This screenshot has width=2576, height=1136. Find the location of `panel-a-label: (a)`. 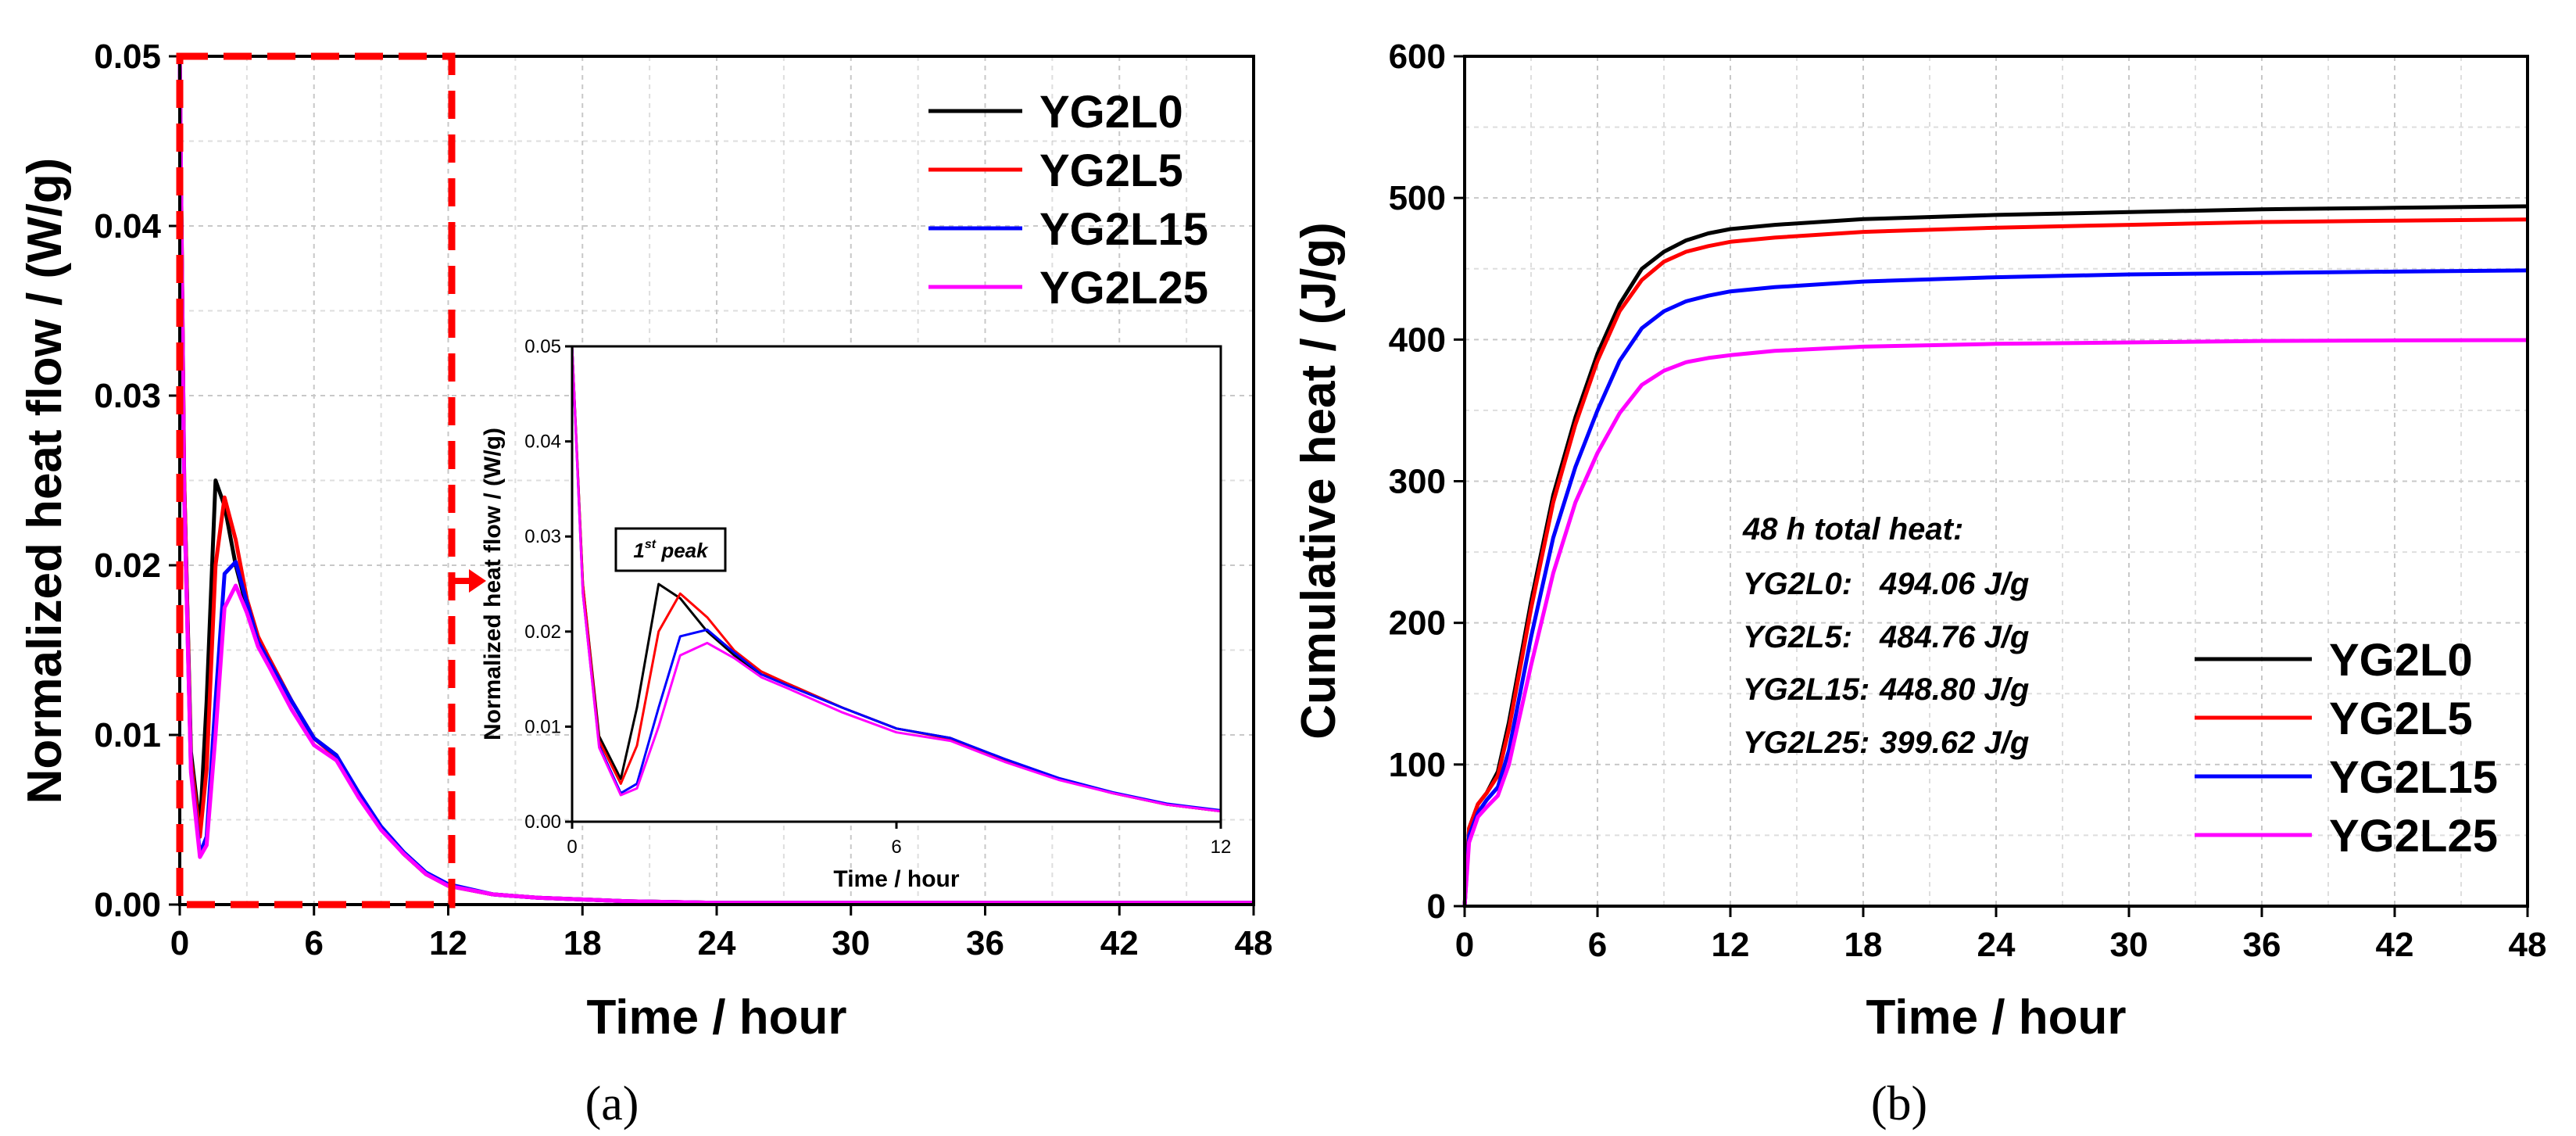

panel-a-label: (a) is located at coordinates (612, 1104).